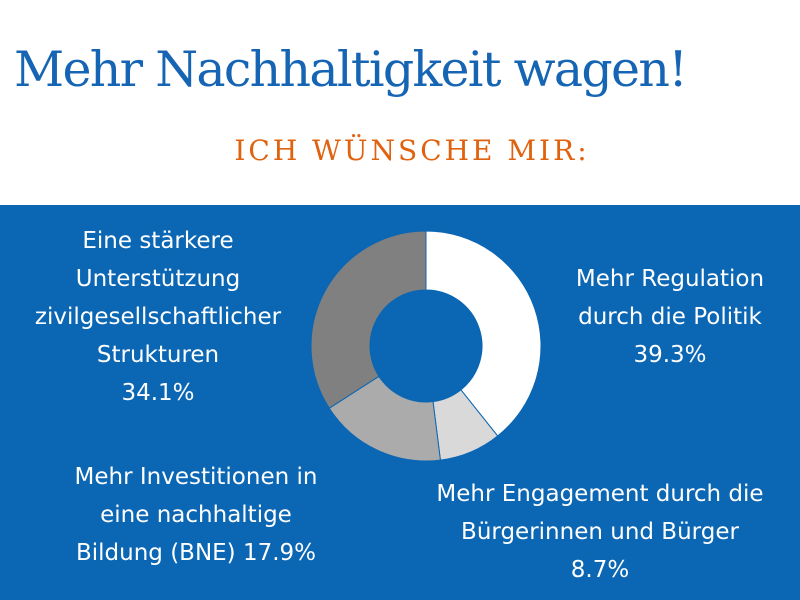  I want to click on label-engagement-line: Bürgerinnen und Bürger, so click(600, 532).